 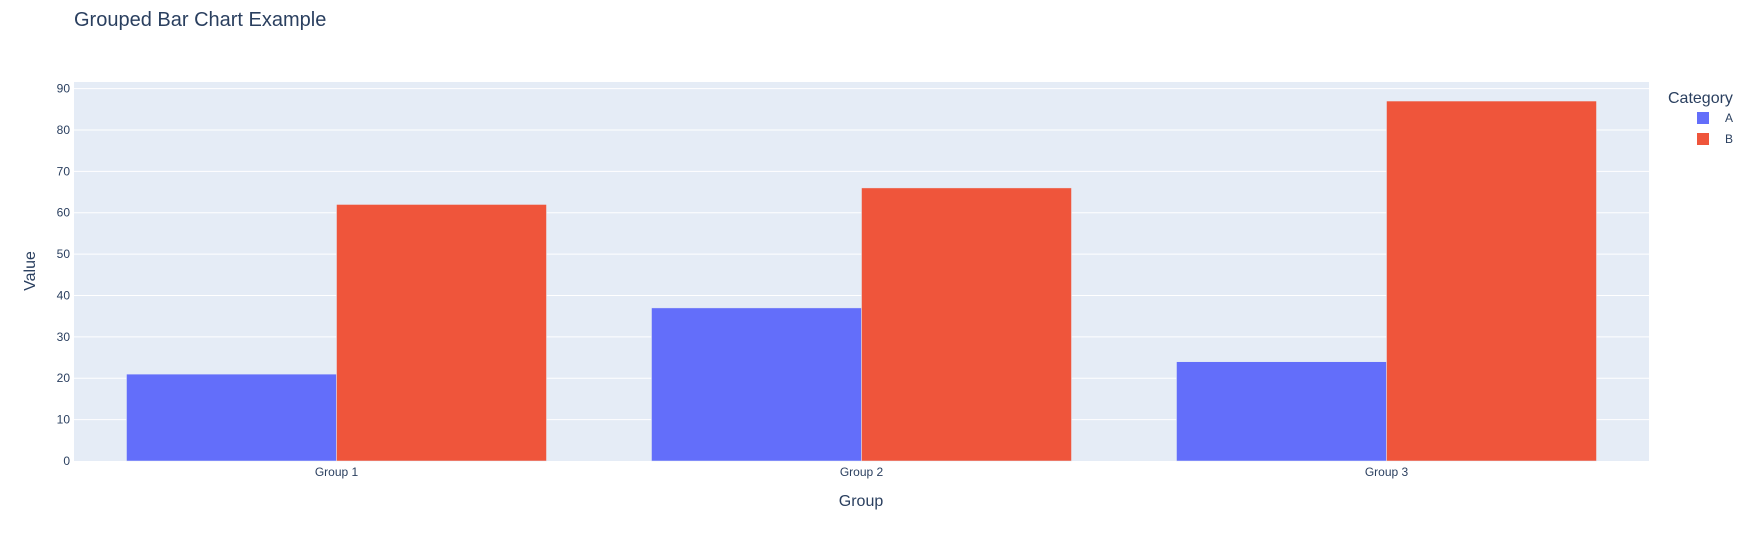 What do you see at coordinates (1729, 118) in the screenshot?
I see `legend-label-a: A` at bounding box center [1729, 118].